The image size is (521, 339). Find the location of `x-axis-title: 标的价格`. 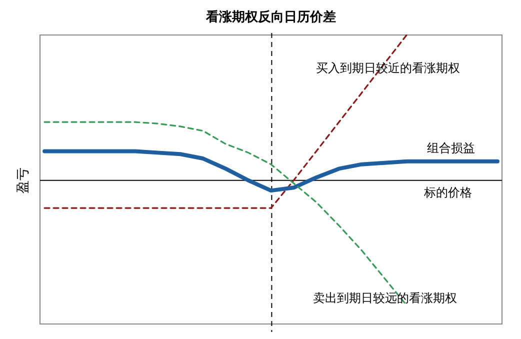

x-axis-title: 标的价格 is located at coordinates (447, 192).